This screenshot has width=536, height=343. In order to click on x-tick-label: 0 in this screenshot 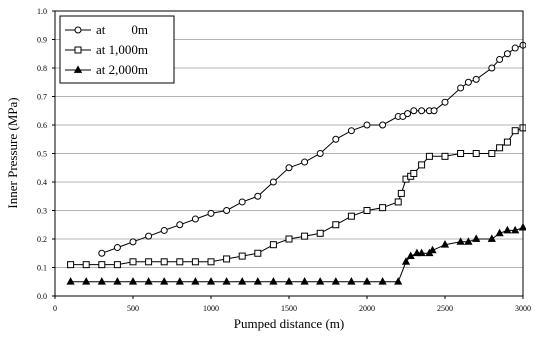, I will do `click(55, 308)`.